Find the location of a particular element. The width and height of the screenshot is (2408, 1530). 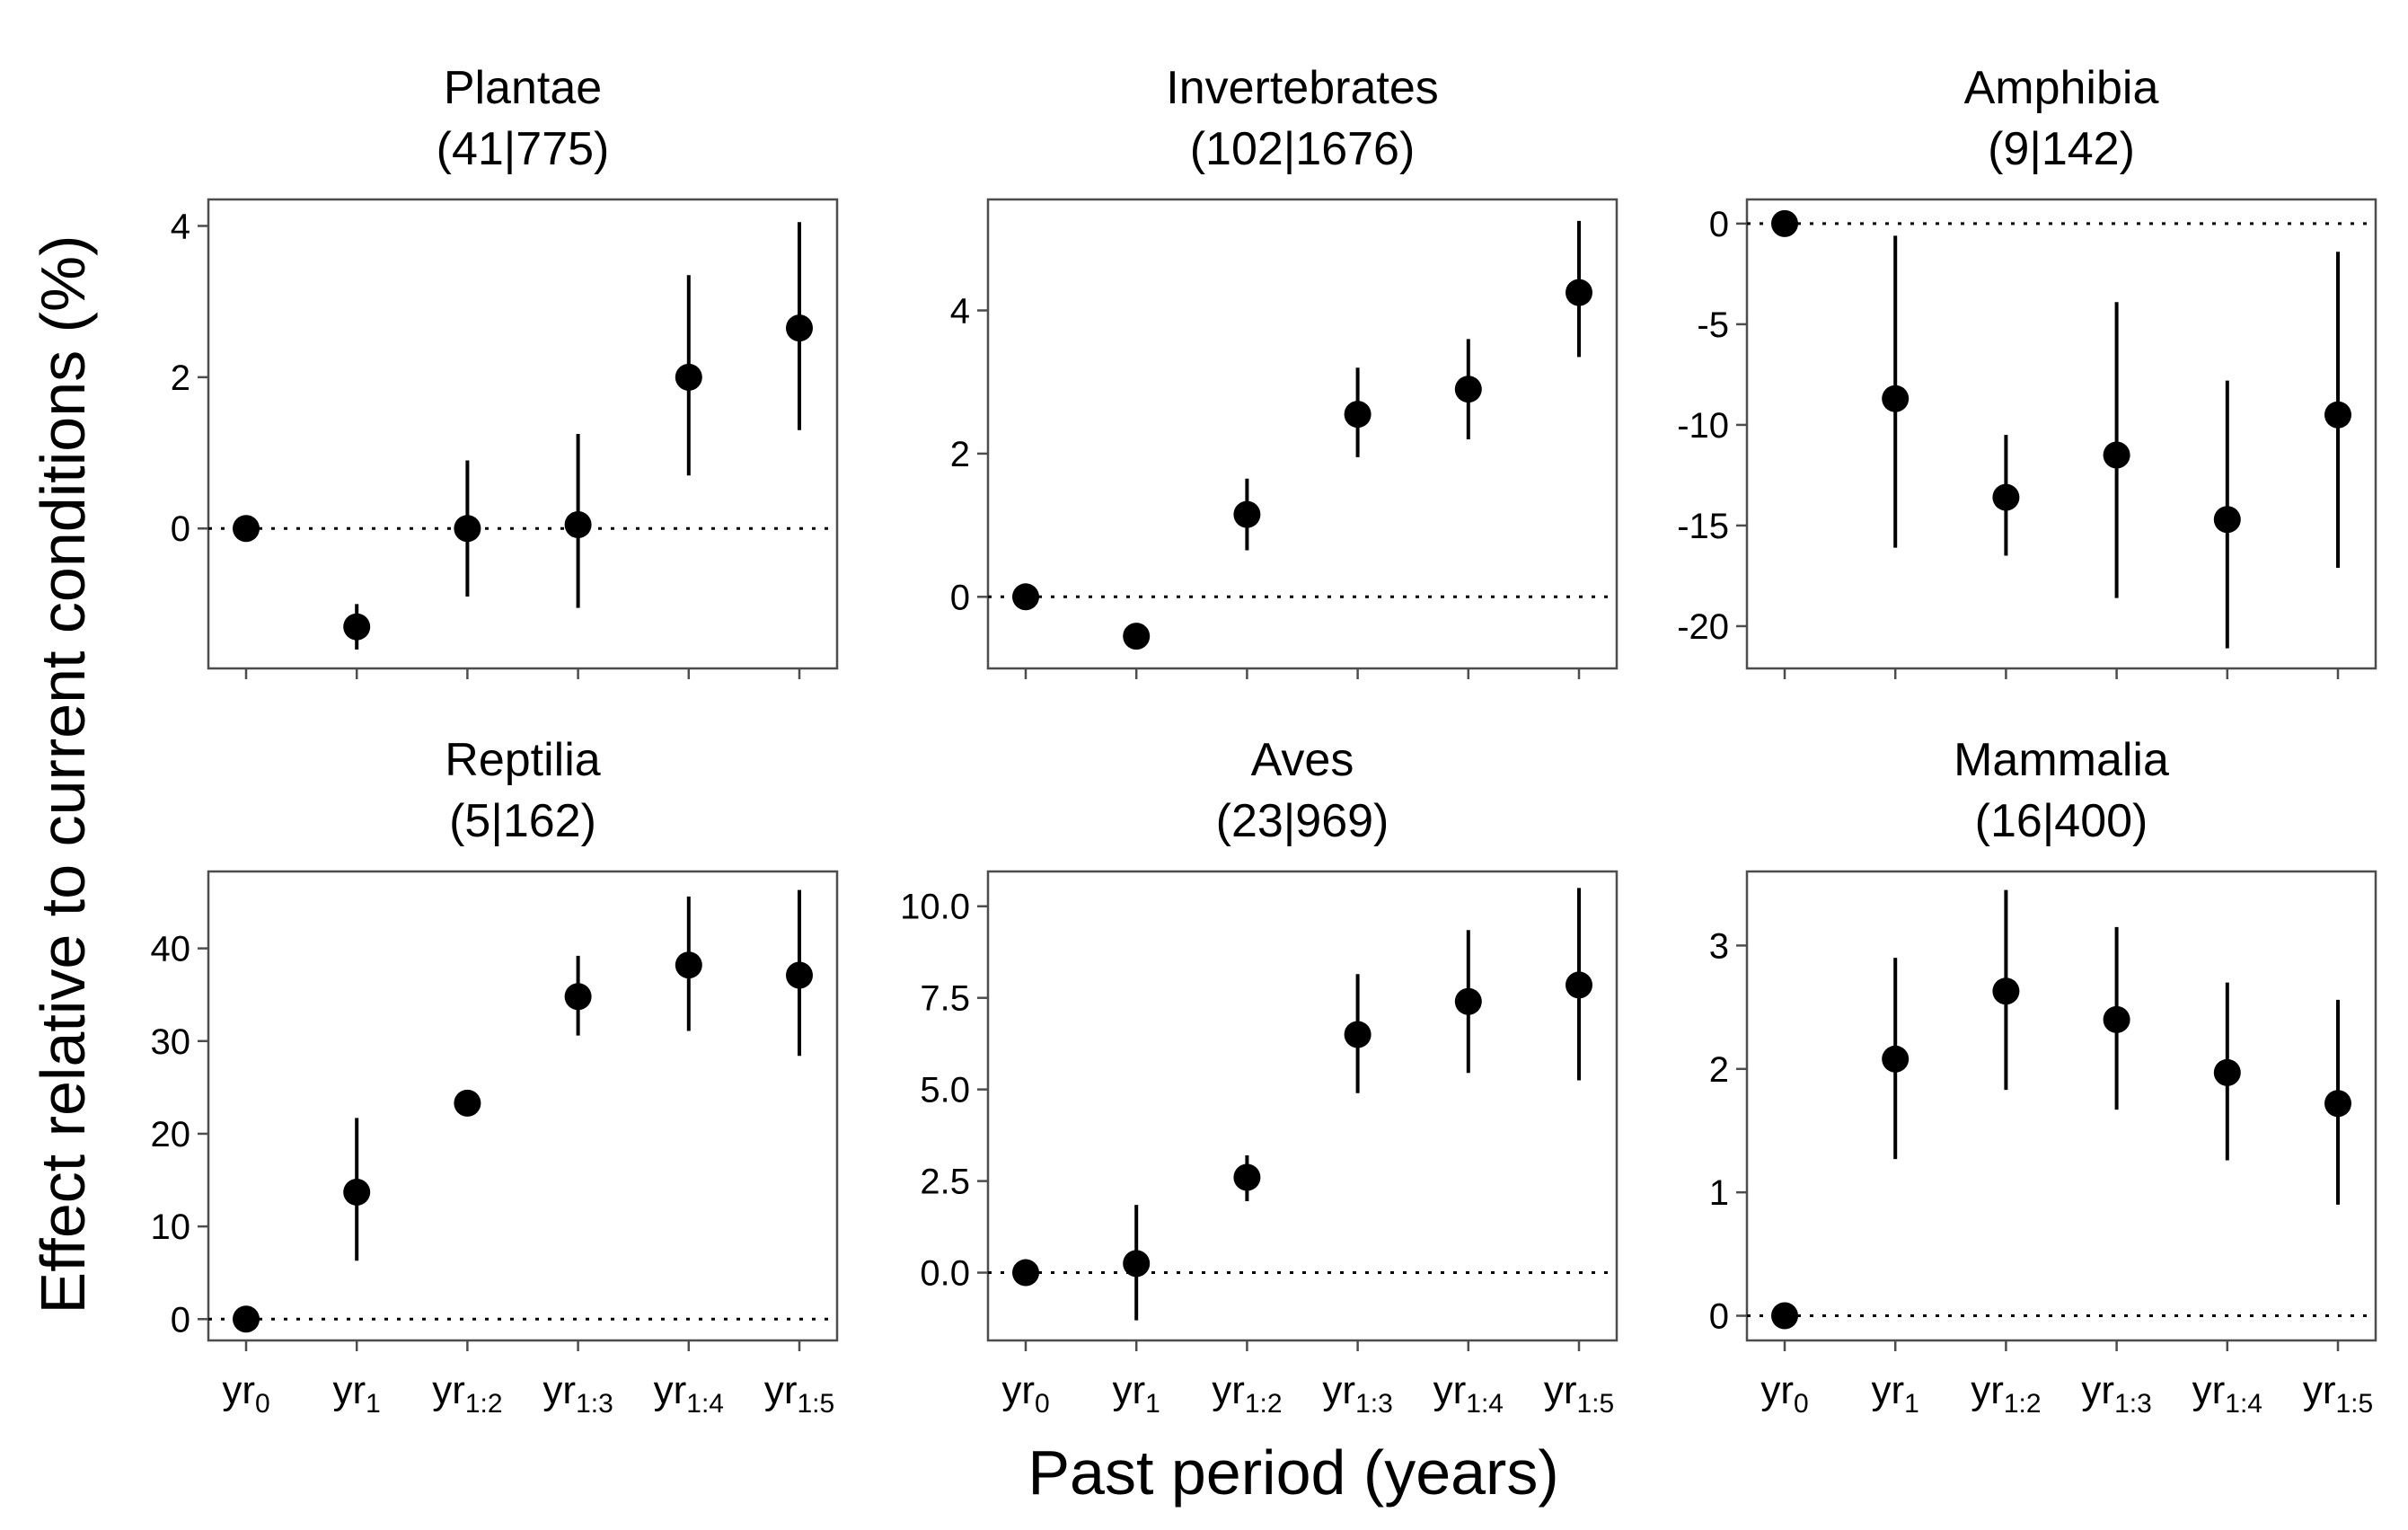

panel-title: Amphibia is located at coordinates (2061, 88).